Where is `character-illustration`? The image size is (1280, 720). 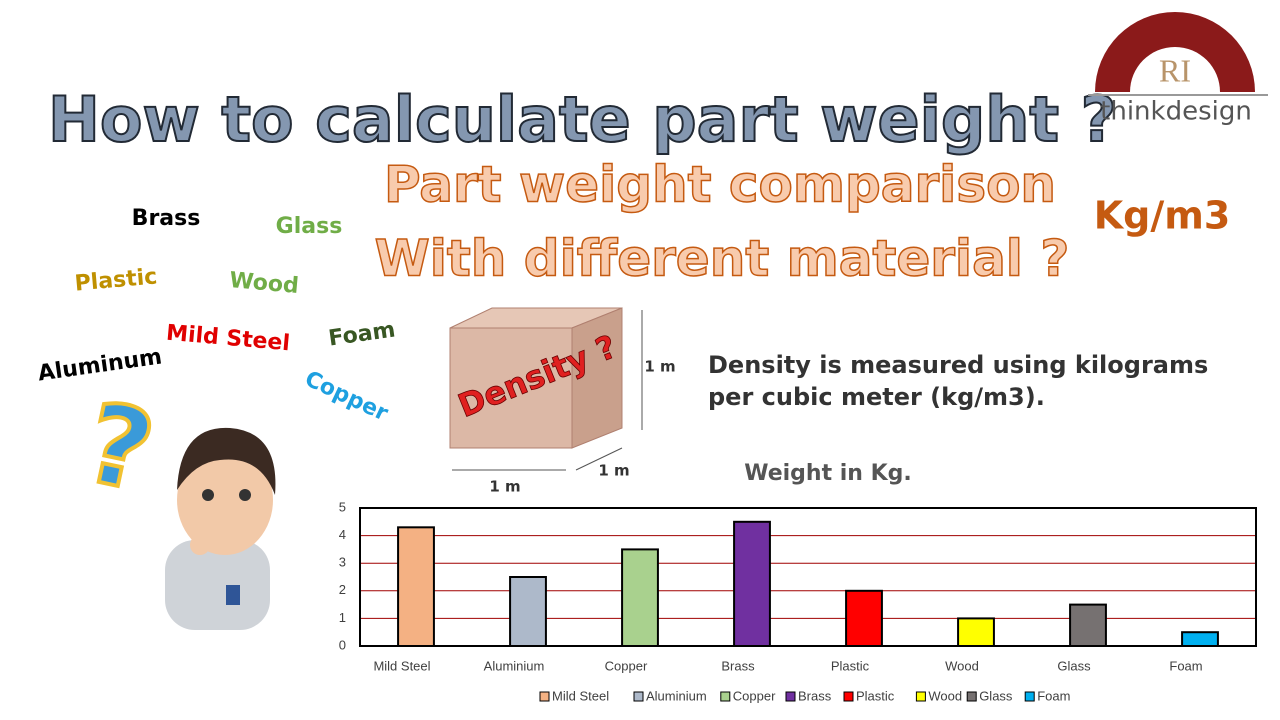 character-illustration is located at coordinates (220, 528).